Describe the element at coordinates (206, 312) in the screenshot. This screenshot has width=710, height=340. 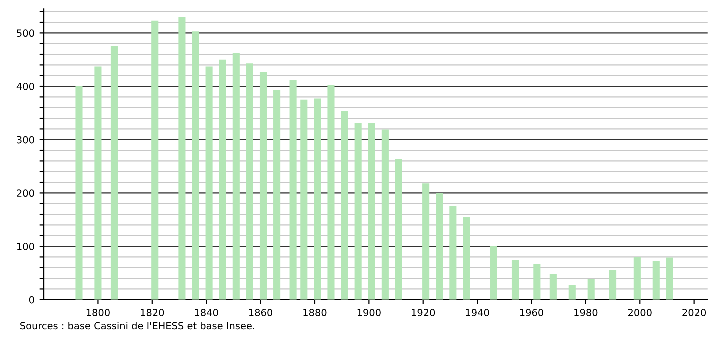
I see `x-tick-label: 1840` at that location.